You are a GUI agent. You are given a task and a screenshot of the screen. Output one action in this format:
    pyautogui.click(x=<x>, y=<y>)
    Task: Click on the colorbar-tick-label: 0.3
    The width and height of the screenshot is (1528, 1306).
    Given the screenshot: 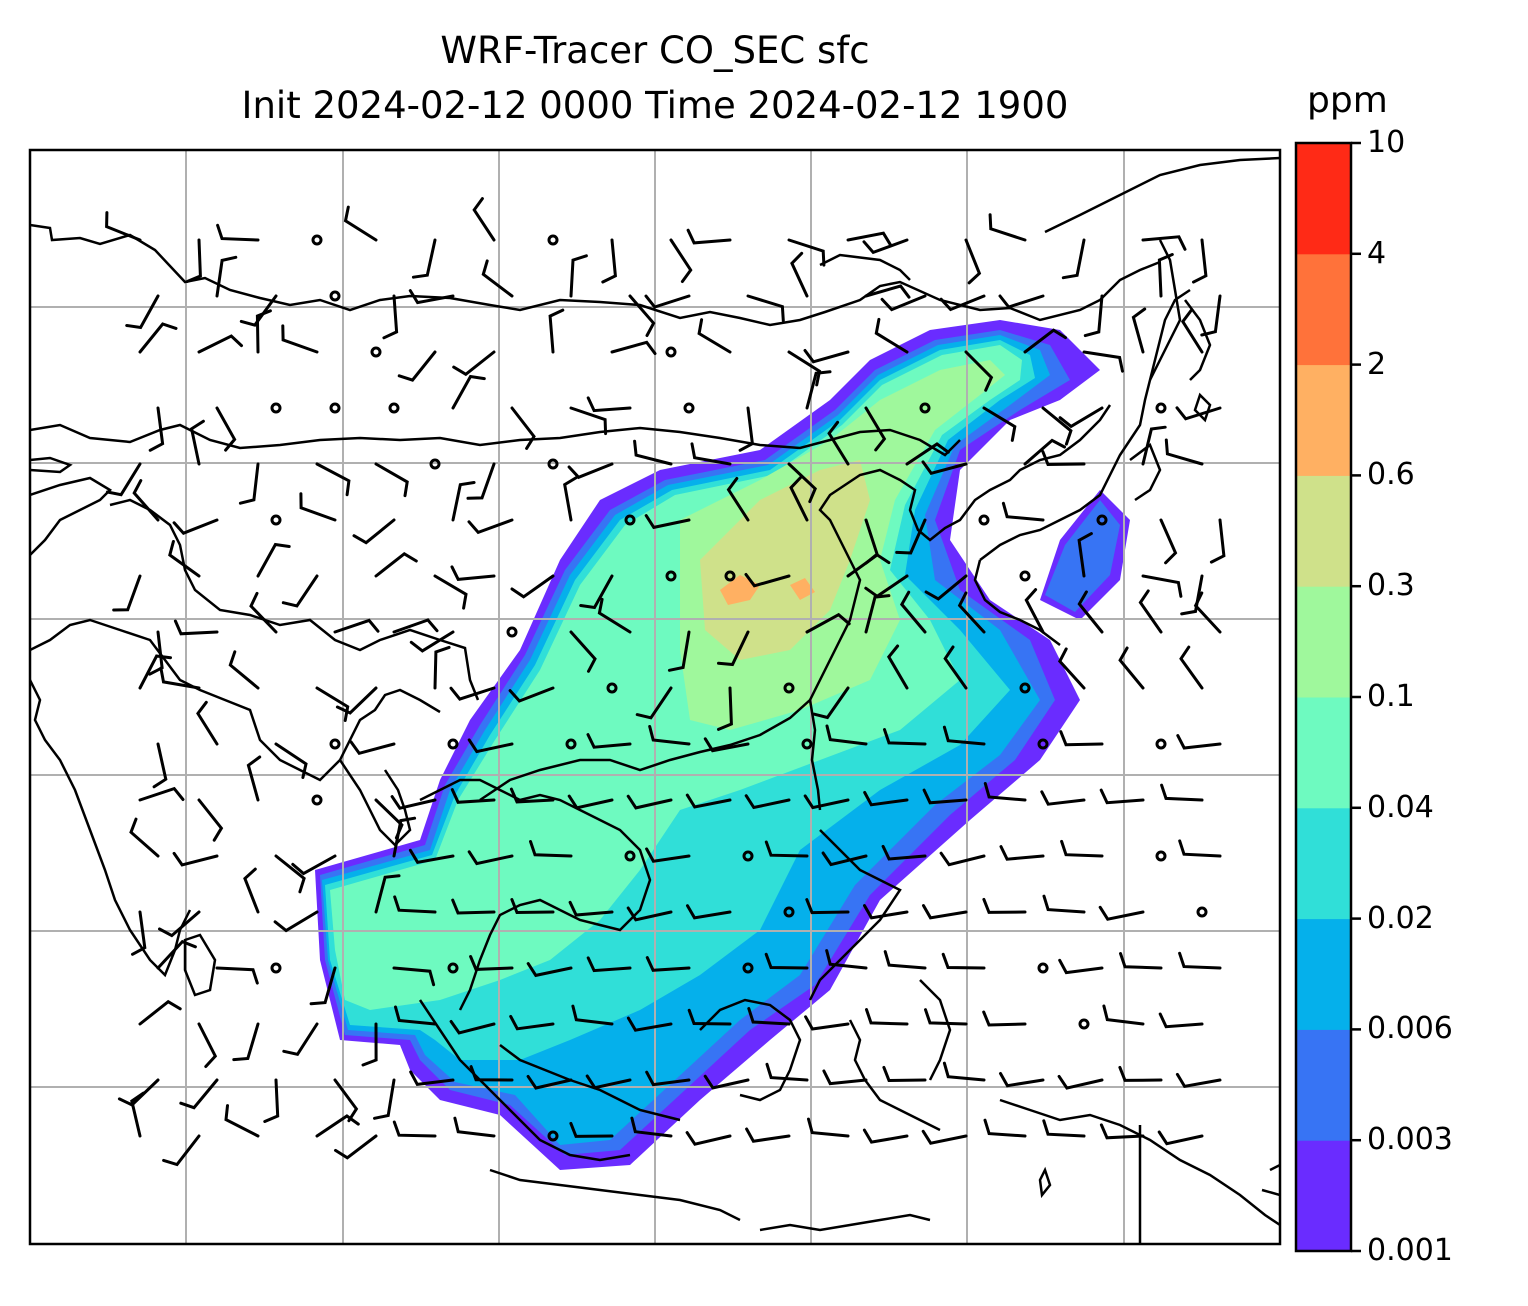 What is the action you would take?
    pyautogui.click(x=1391, y=586)
    